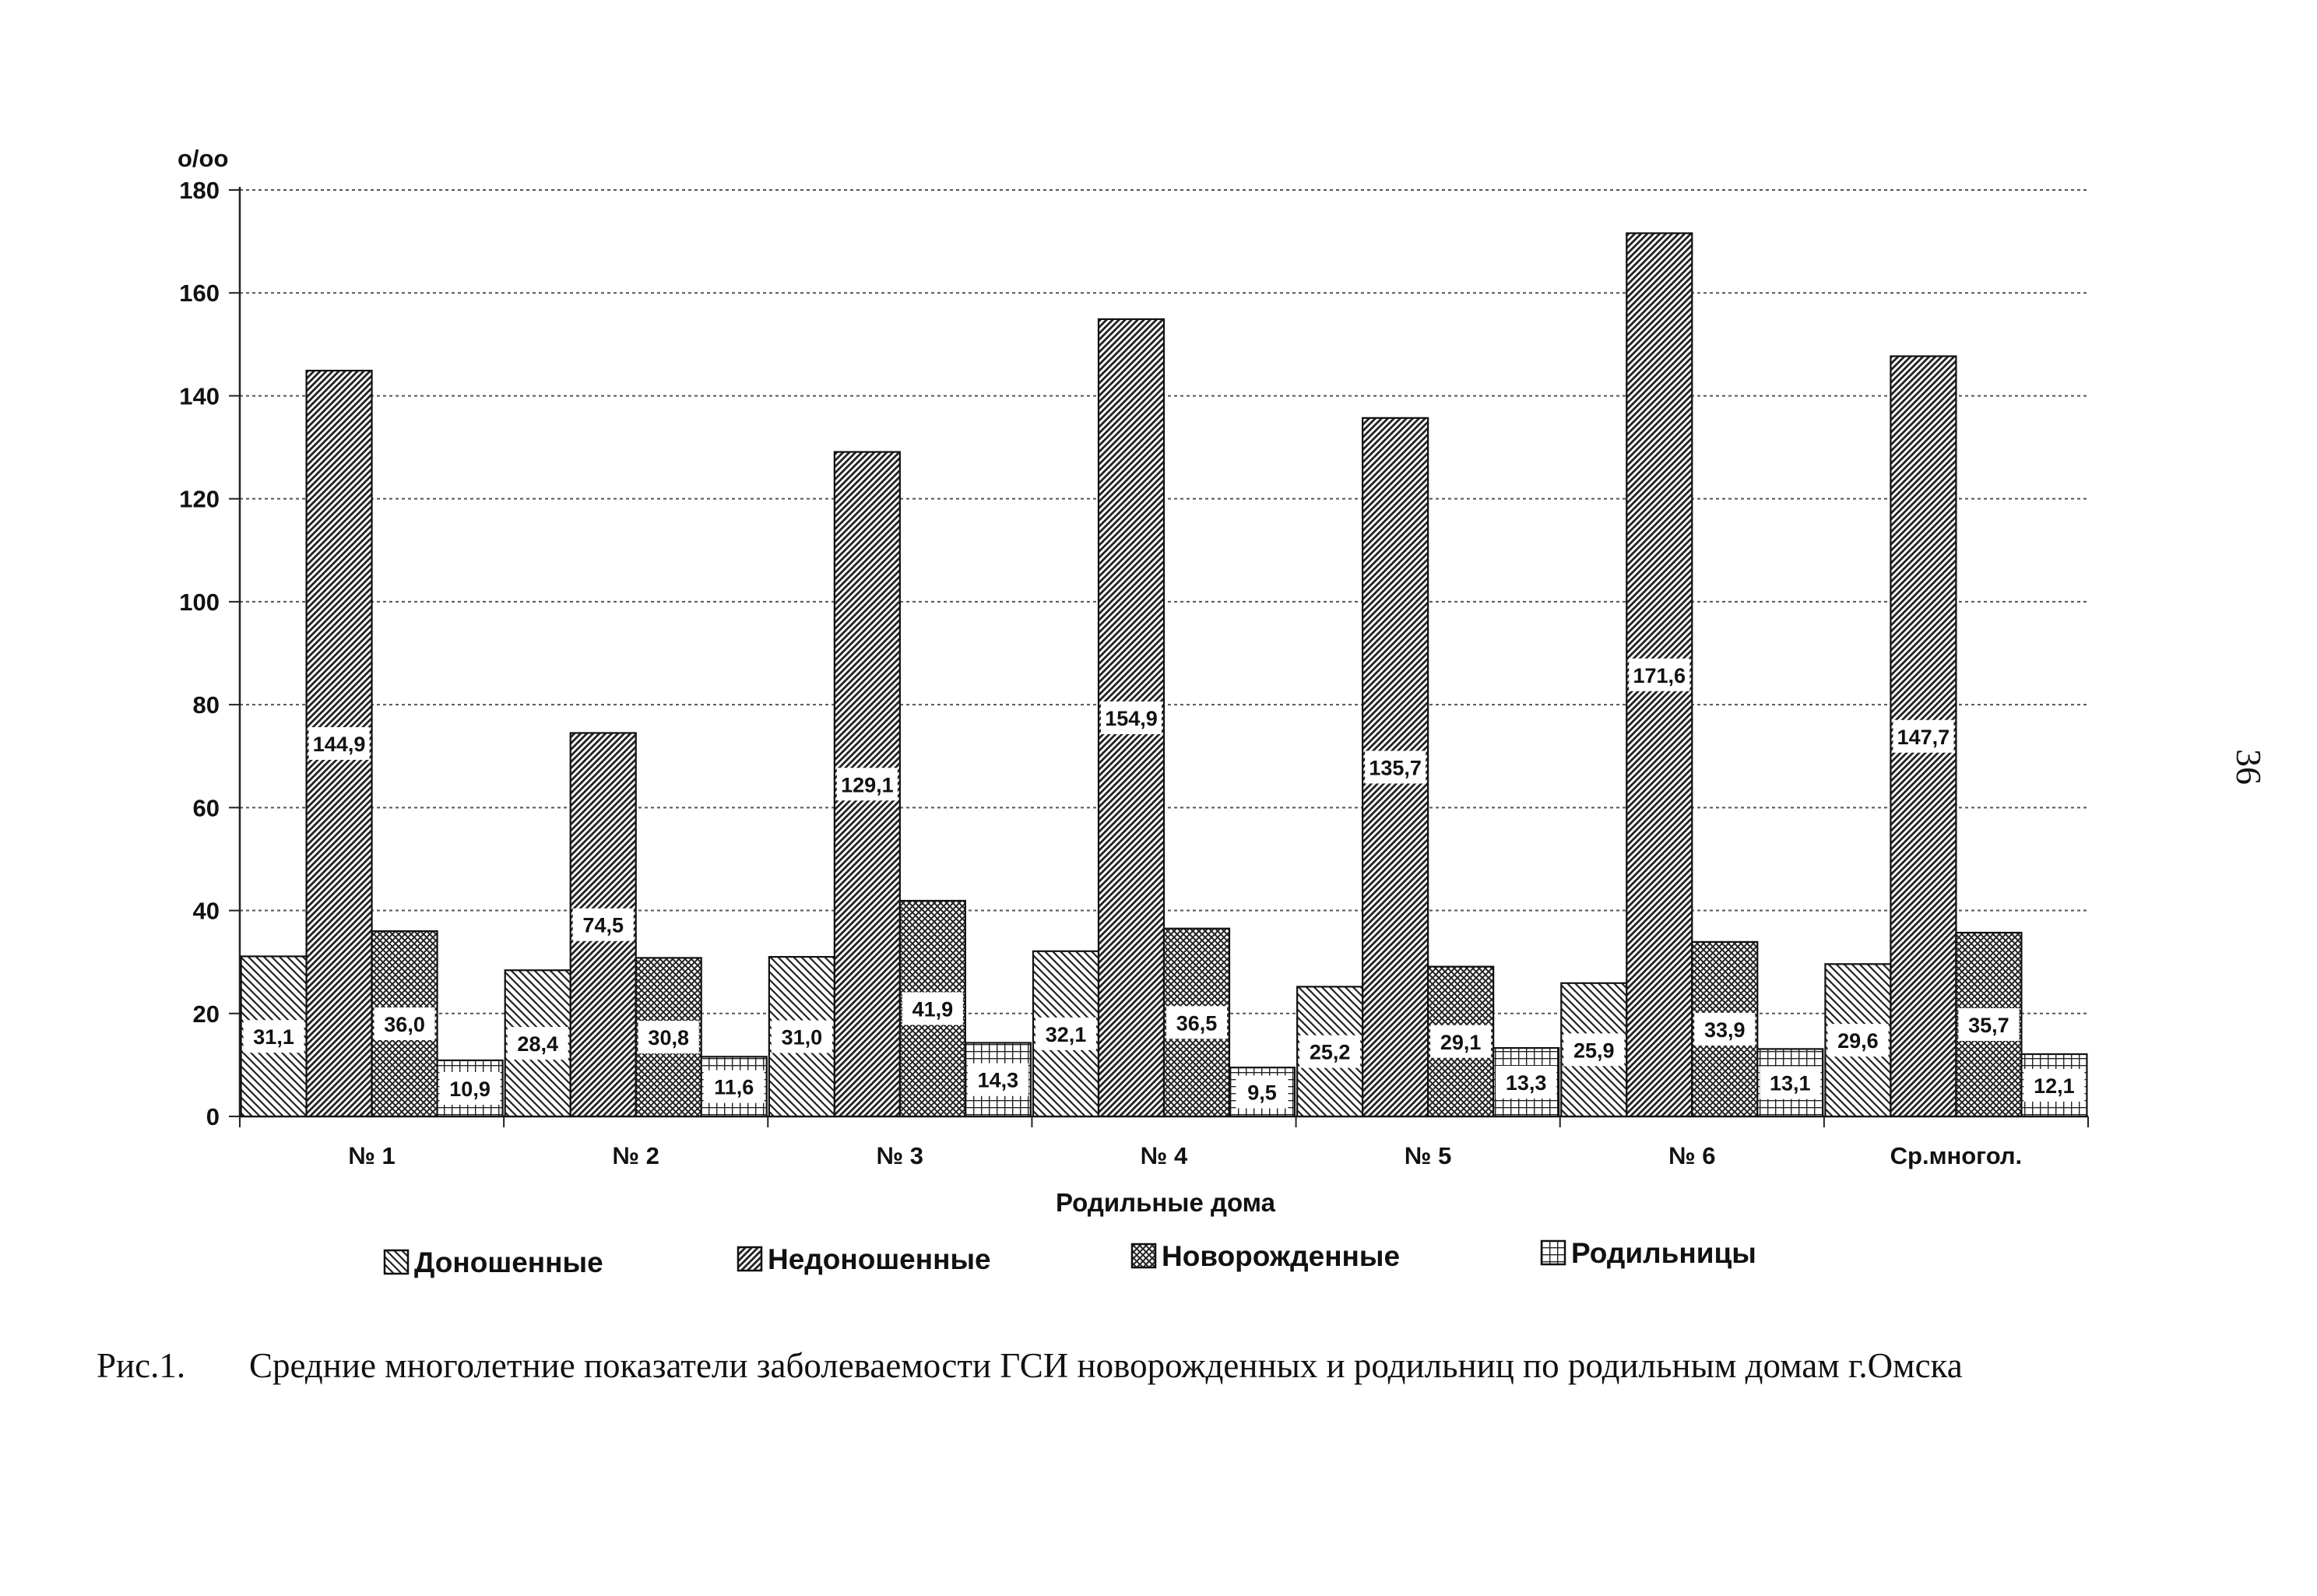 This screenshot has width=2317, height=1596. I want to click on data-label: 147,7, so click(1923, 737).